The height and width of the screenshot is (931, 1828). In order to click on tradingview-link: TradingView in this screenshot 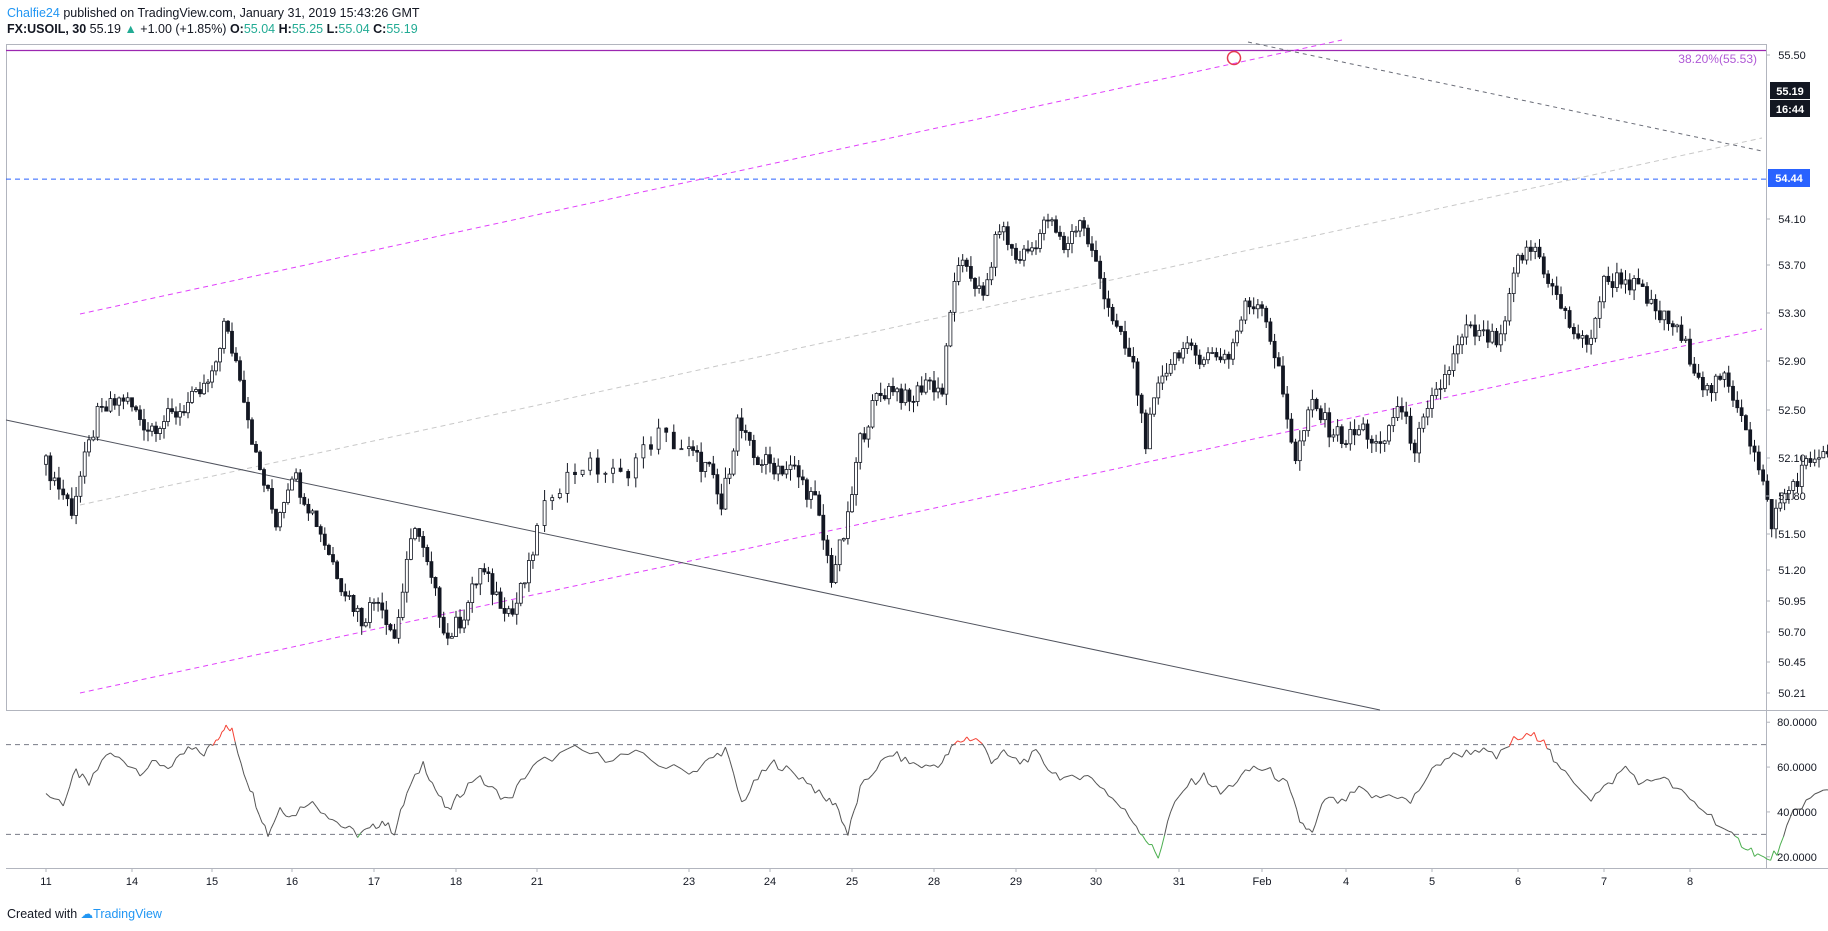, I will do `click(127, 914)`.